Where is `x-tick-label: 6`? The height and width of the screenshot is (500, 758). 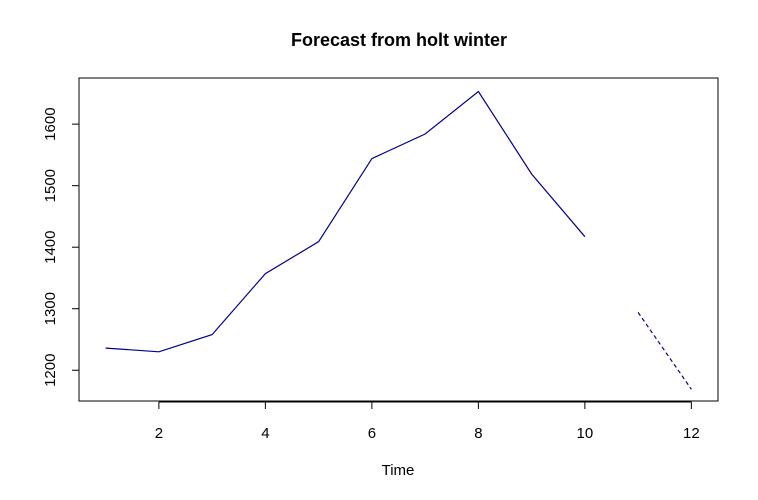 x-tick-label: 6 is located at coordinates (372, 433).